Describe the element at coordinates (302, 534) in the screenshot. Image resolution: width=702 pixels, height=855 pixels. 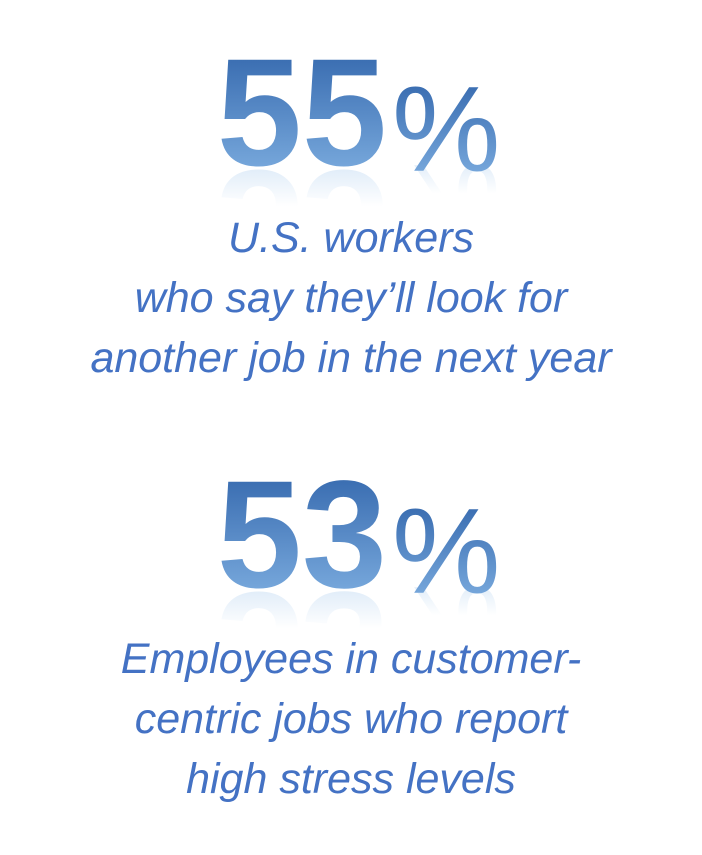
I see `stat-number: 53` at that location.